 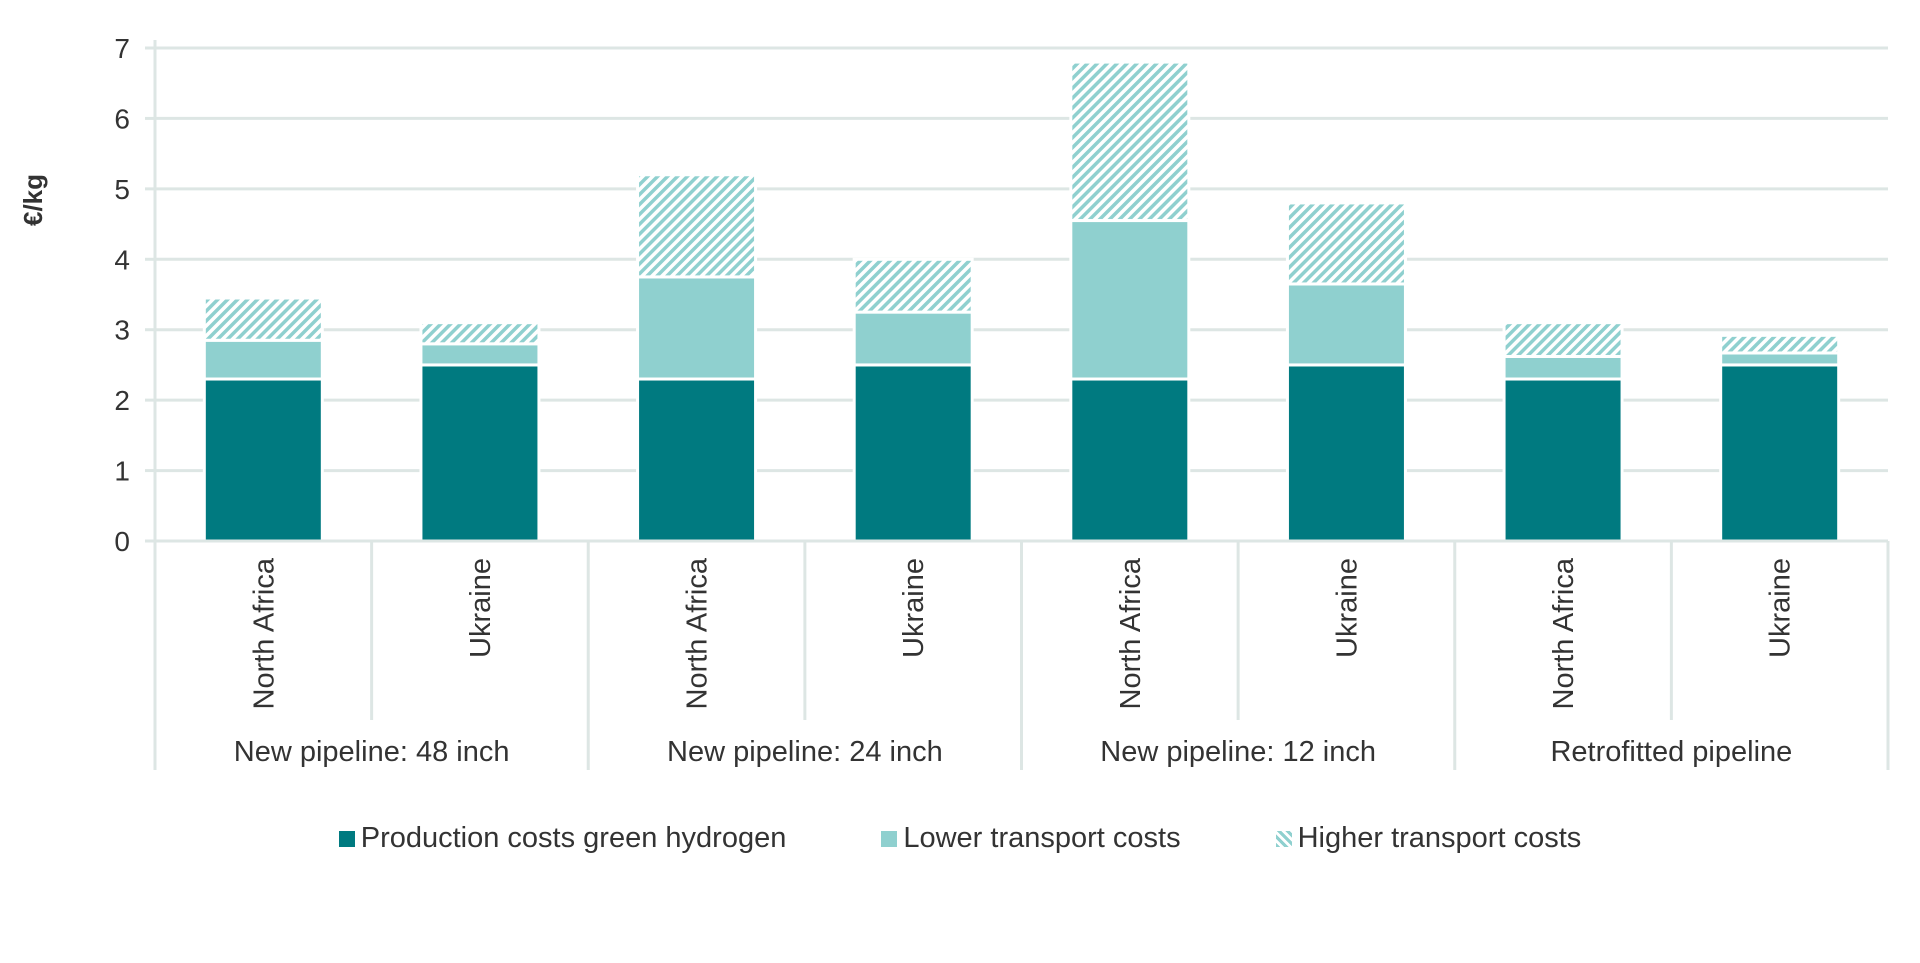 What do you see at coordinates (122, 259) in the screenshot?
I see `y-tick-label: 4` at bounding box center [122, 259].